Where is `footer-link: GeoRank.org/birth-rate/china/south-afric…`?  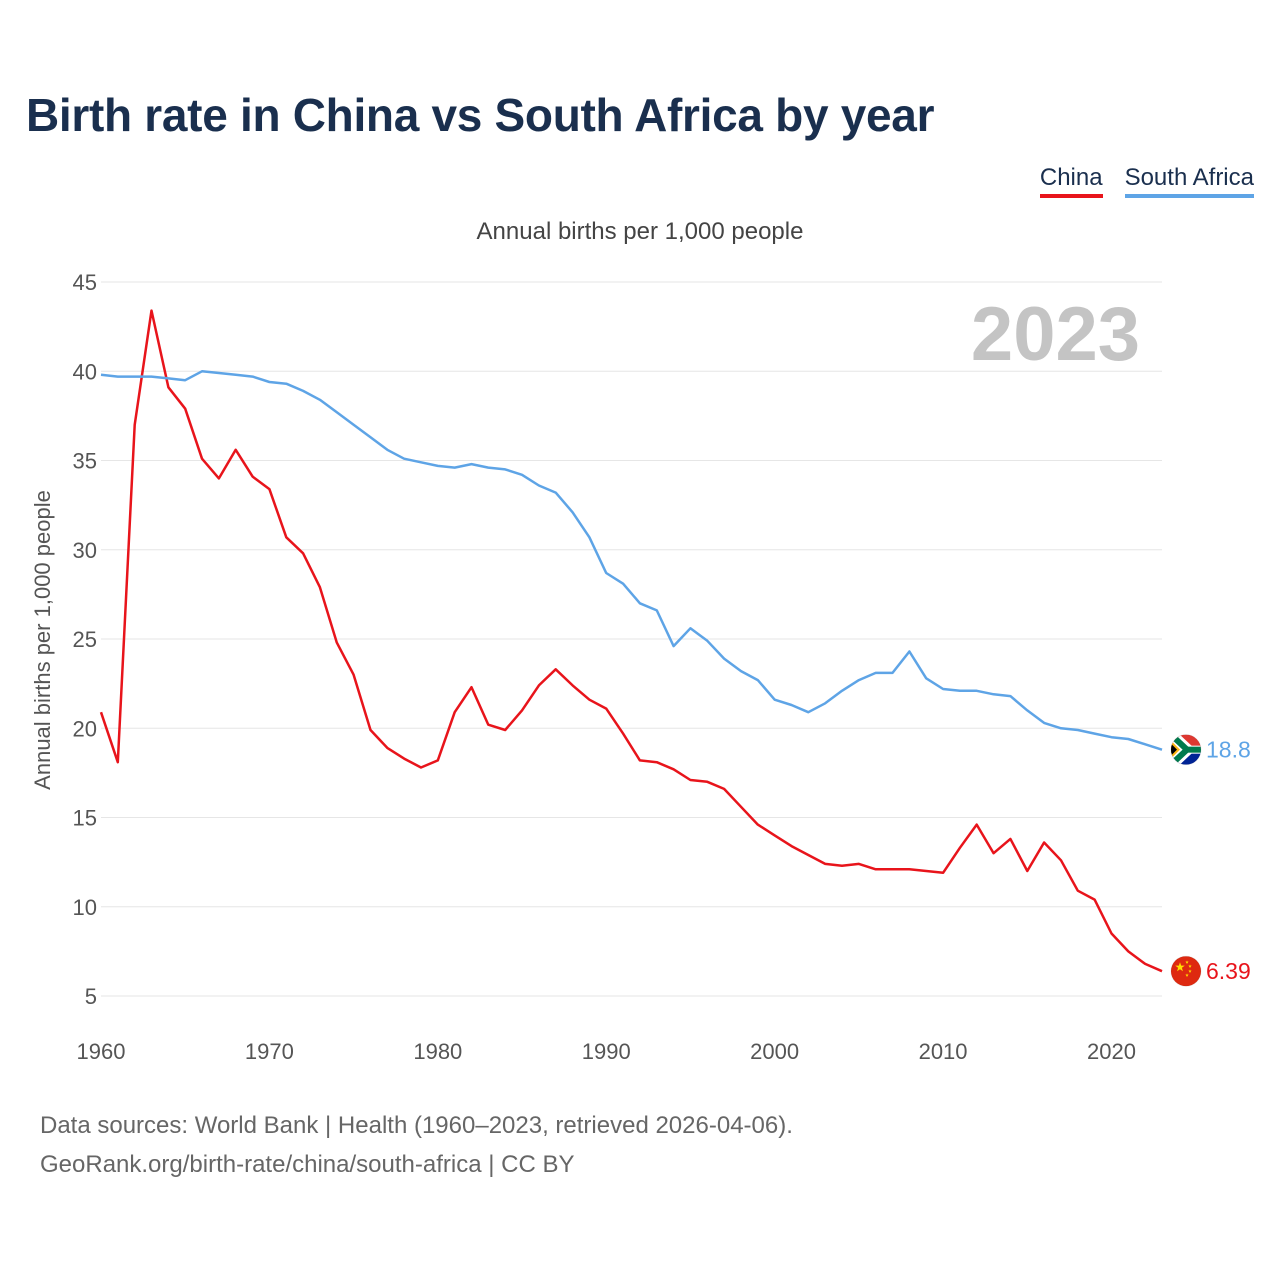
footer-link: GeoRank.org/birth-rate/china/south-afric… is located at coordinates (307, 1164).